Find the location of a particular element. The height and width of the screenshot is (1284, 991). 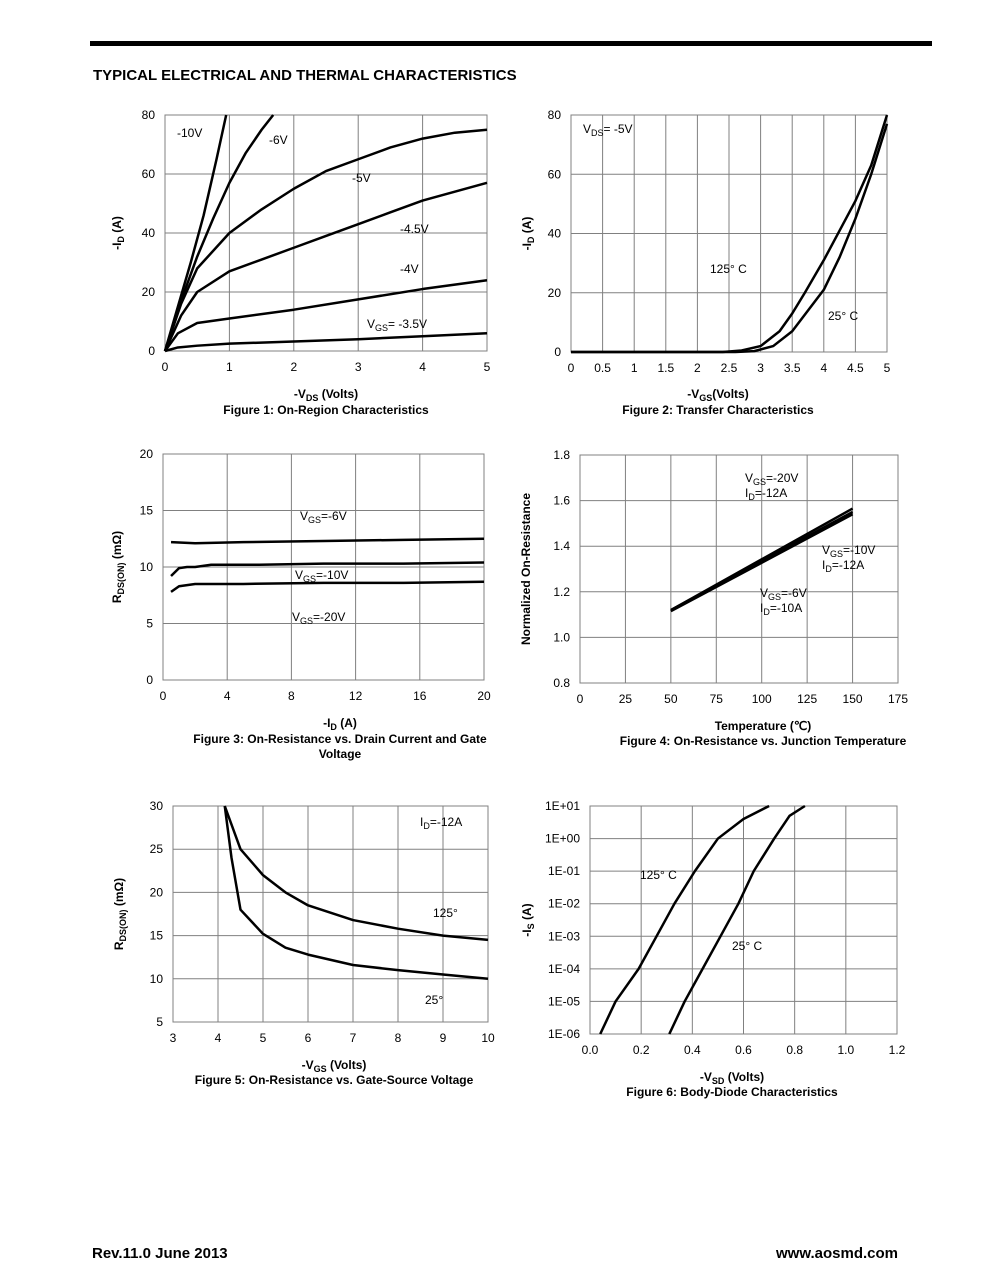

y-tick-label: 25 is located at coordinates (157, 849).